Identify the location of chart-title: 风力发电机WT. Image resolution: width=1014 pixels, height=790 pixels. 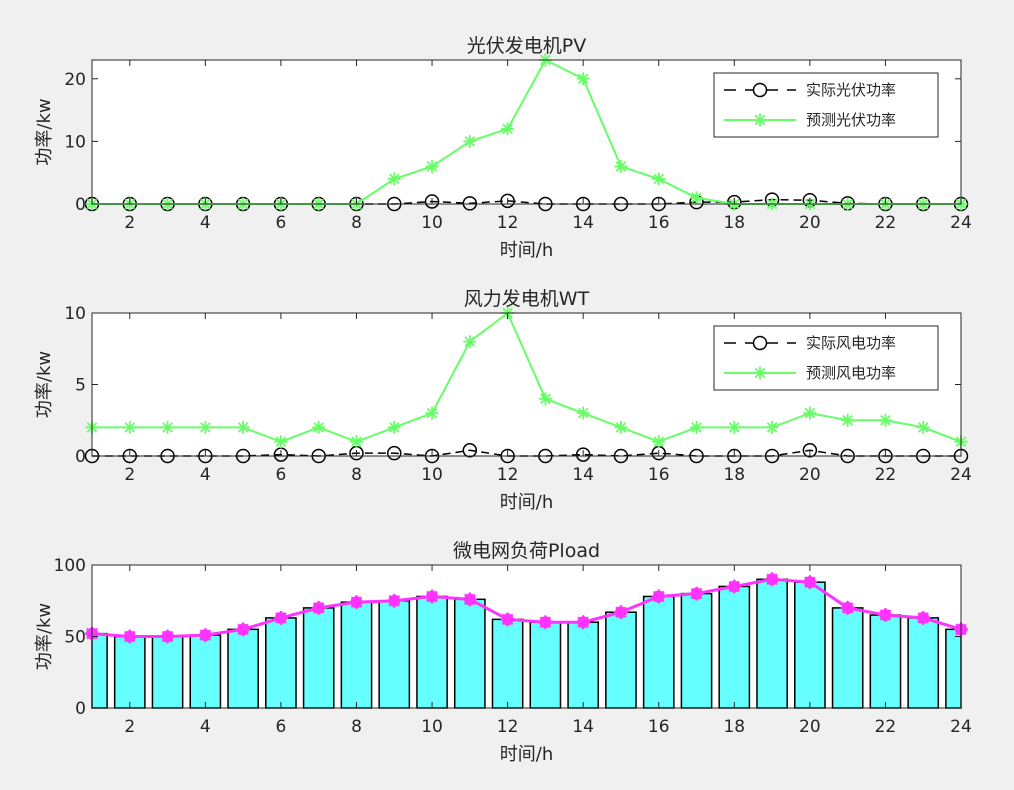
(527, 299).